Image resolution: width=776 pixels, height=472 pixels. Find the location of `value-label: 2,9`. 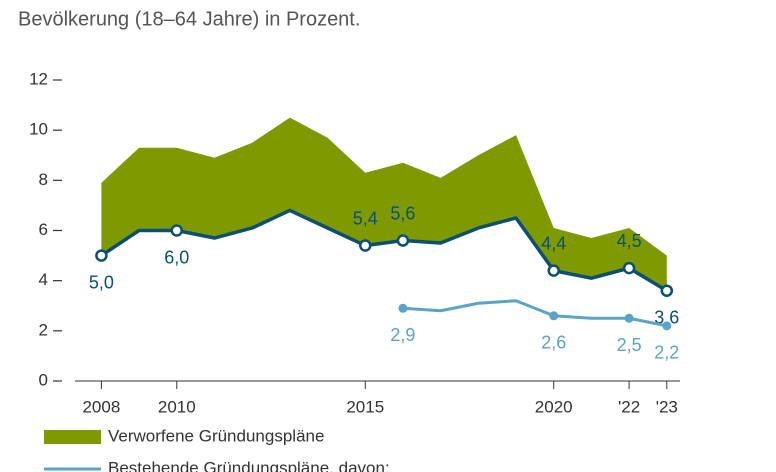

value-label: 2,9 is located at coordinates (402, 335).